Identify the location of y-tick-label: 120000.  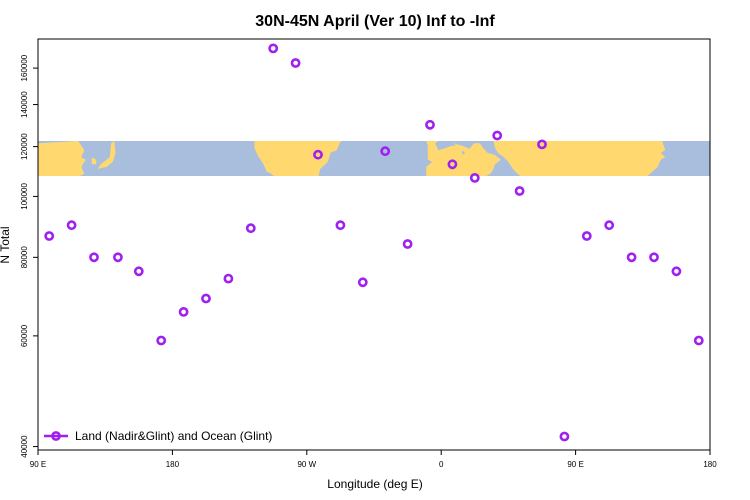
(24, 146).